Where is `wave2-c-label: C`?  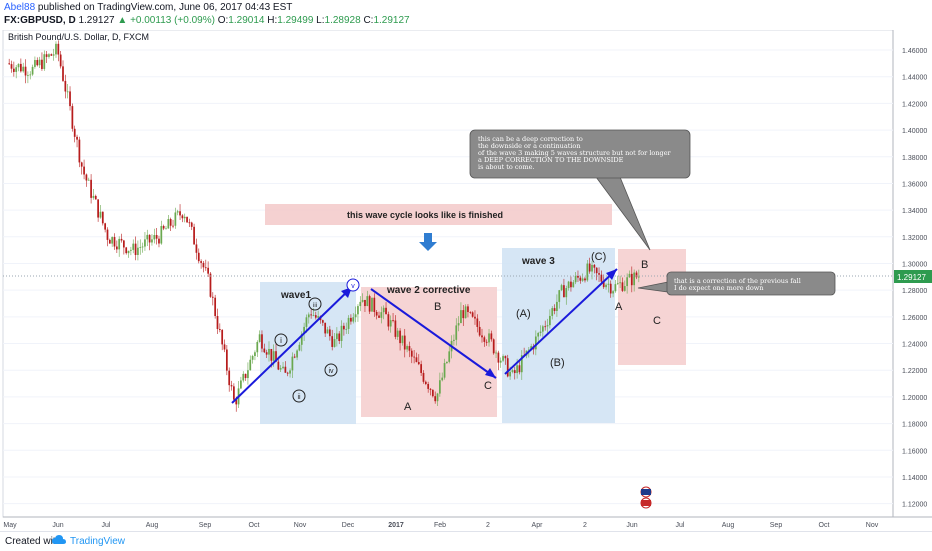
wave2-c-label: C is located at coordinates (488, 386).